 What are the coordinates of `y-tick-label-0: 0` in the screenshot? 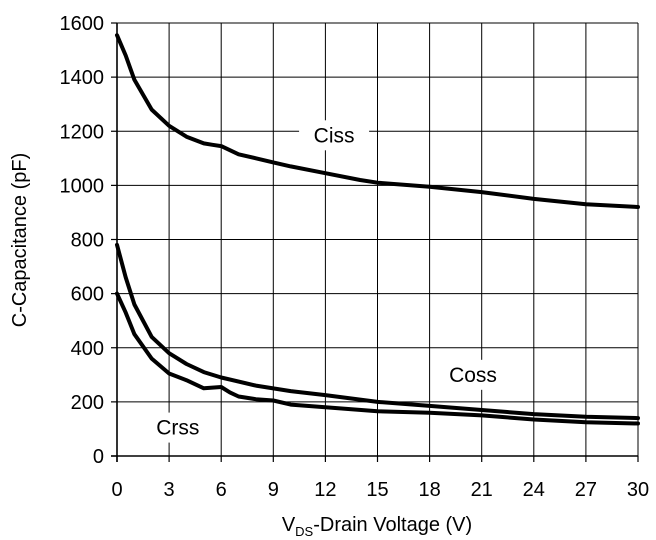 It's located at (98, 457).